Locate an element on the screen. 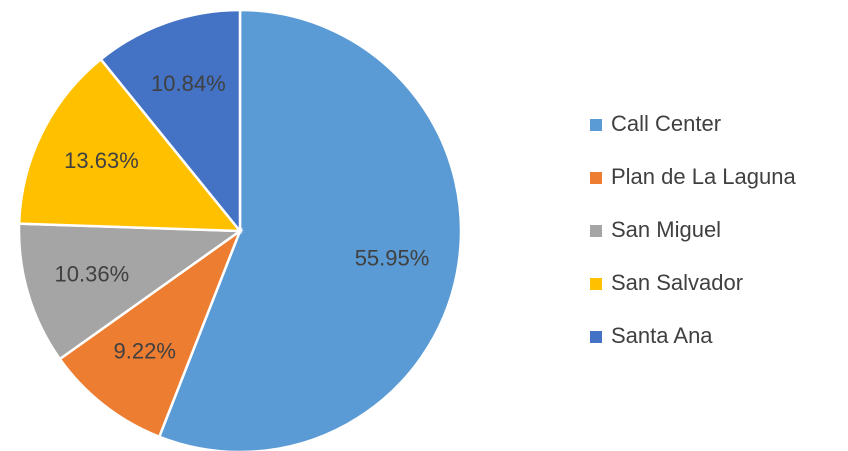 The width and height of the screenshot is (848, 451). legend-label: Plan de La Laguna is located at coordinates (703, 176).